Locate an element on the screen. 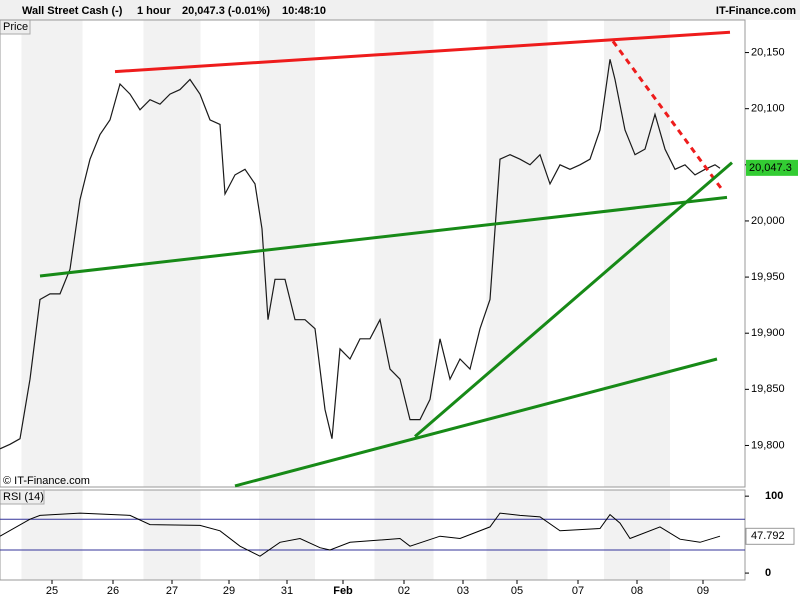 The image size is (800, 605). x-tick-label: 05 is located at coordinates (517, 591).